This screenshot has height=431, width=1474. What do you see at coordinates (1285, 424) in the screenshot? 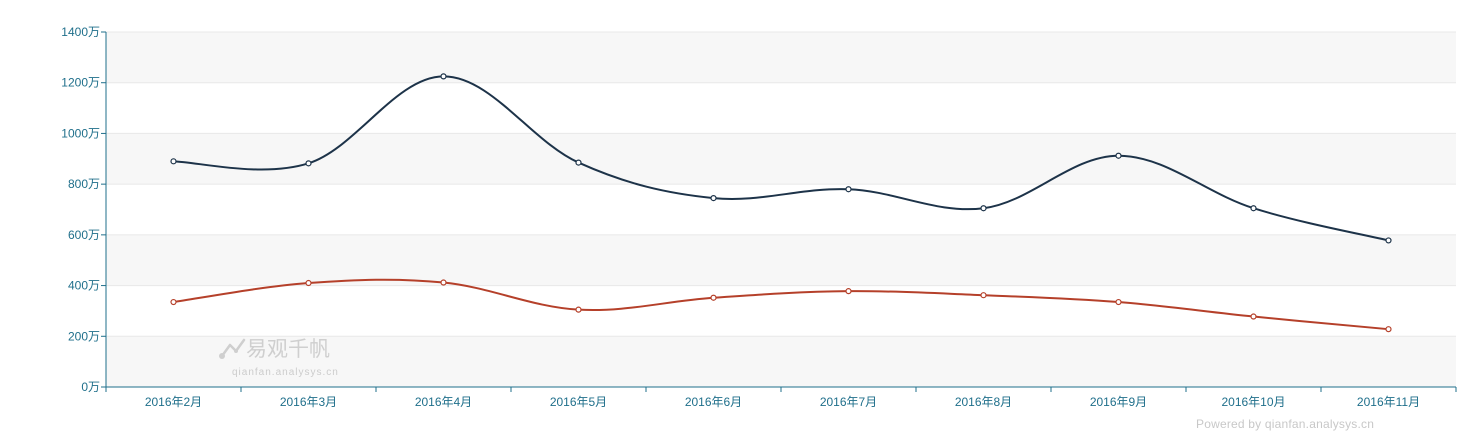
I see `powered-by-label: Powered by qianfan.analysys.cn` at bounding box center [1285, 424].